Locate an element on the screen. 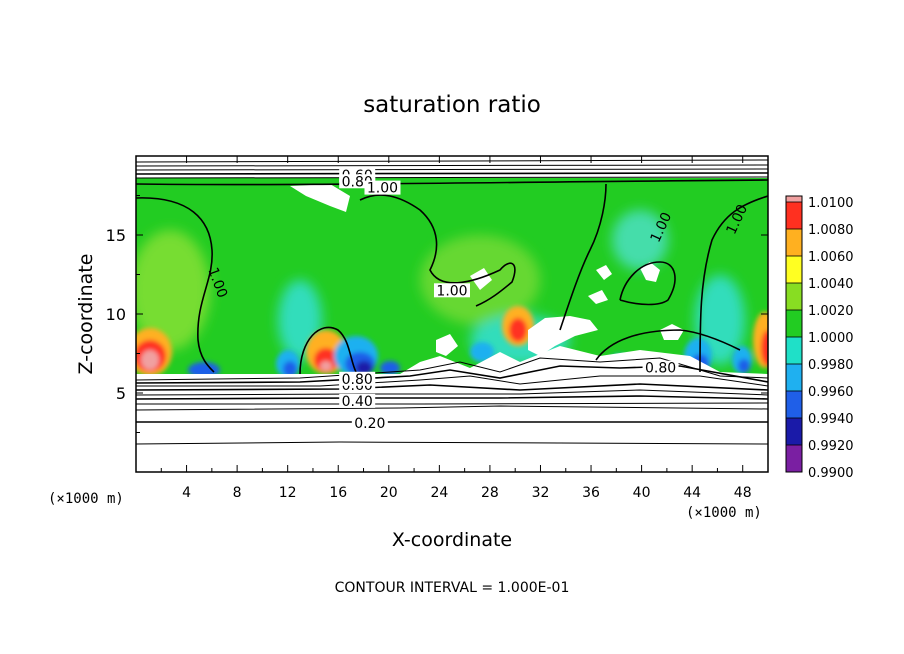 This screenshot has width=904, height=654. field-upper-dry-layer is located at coordinates (452, 167).